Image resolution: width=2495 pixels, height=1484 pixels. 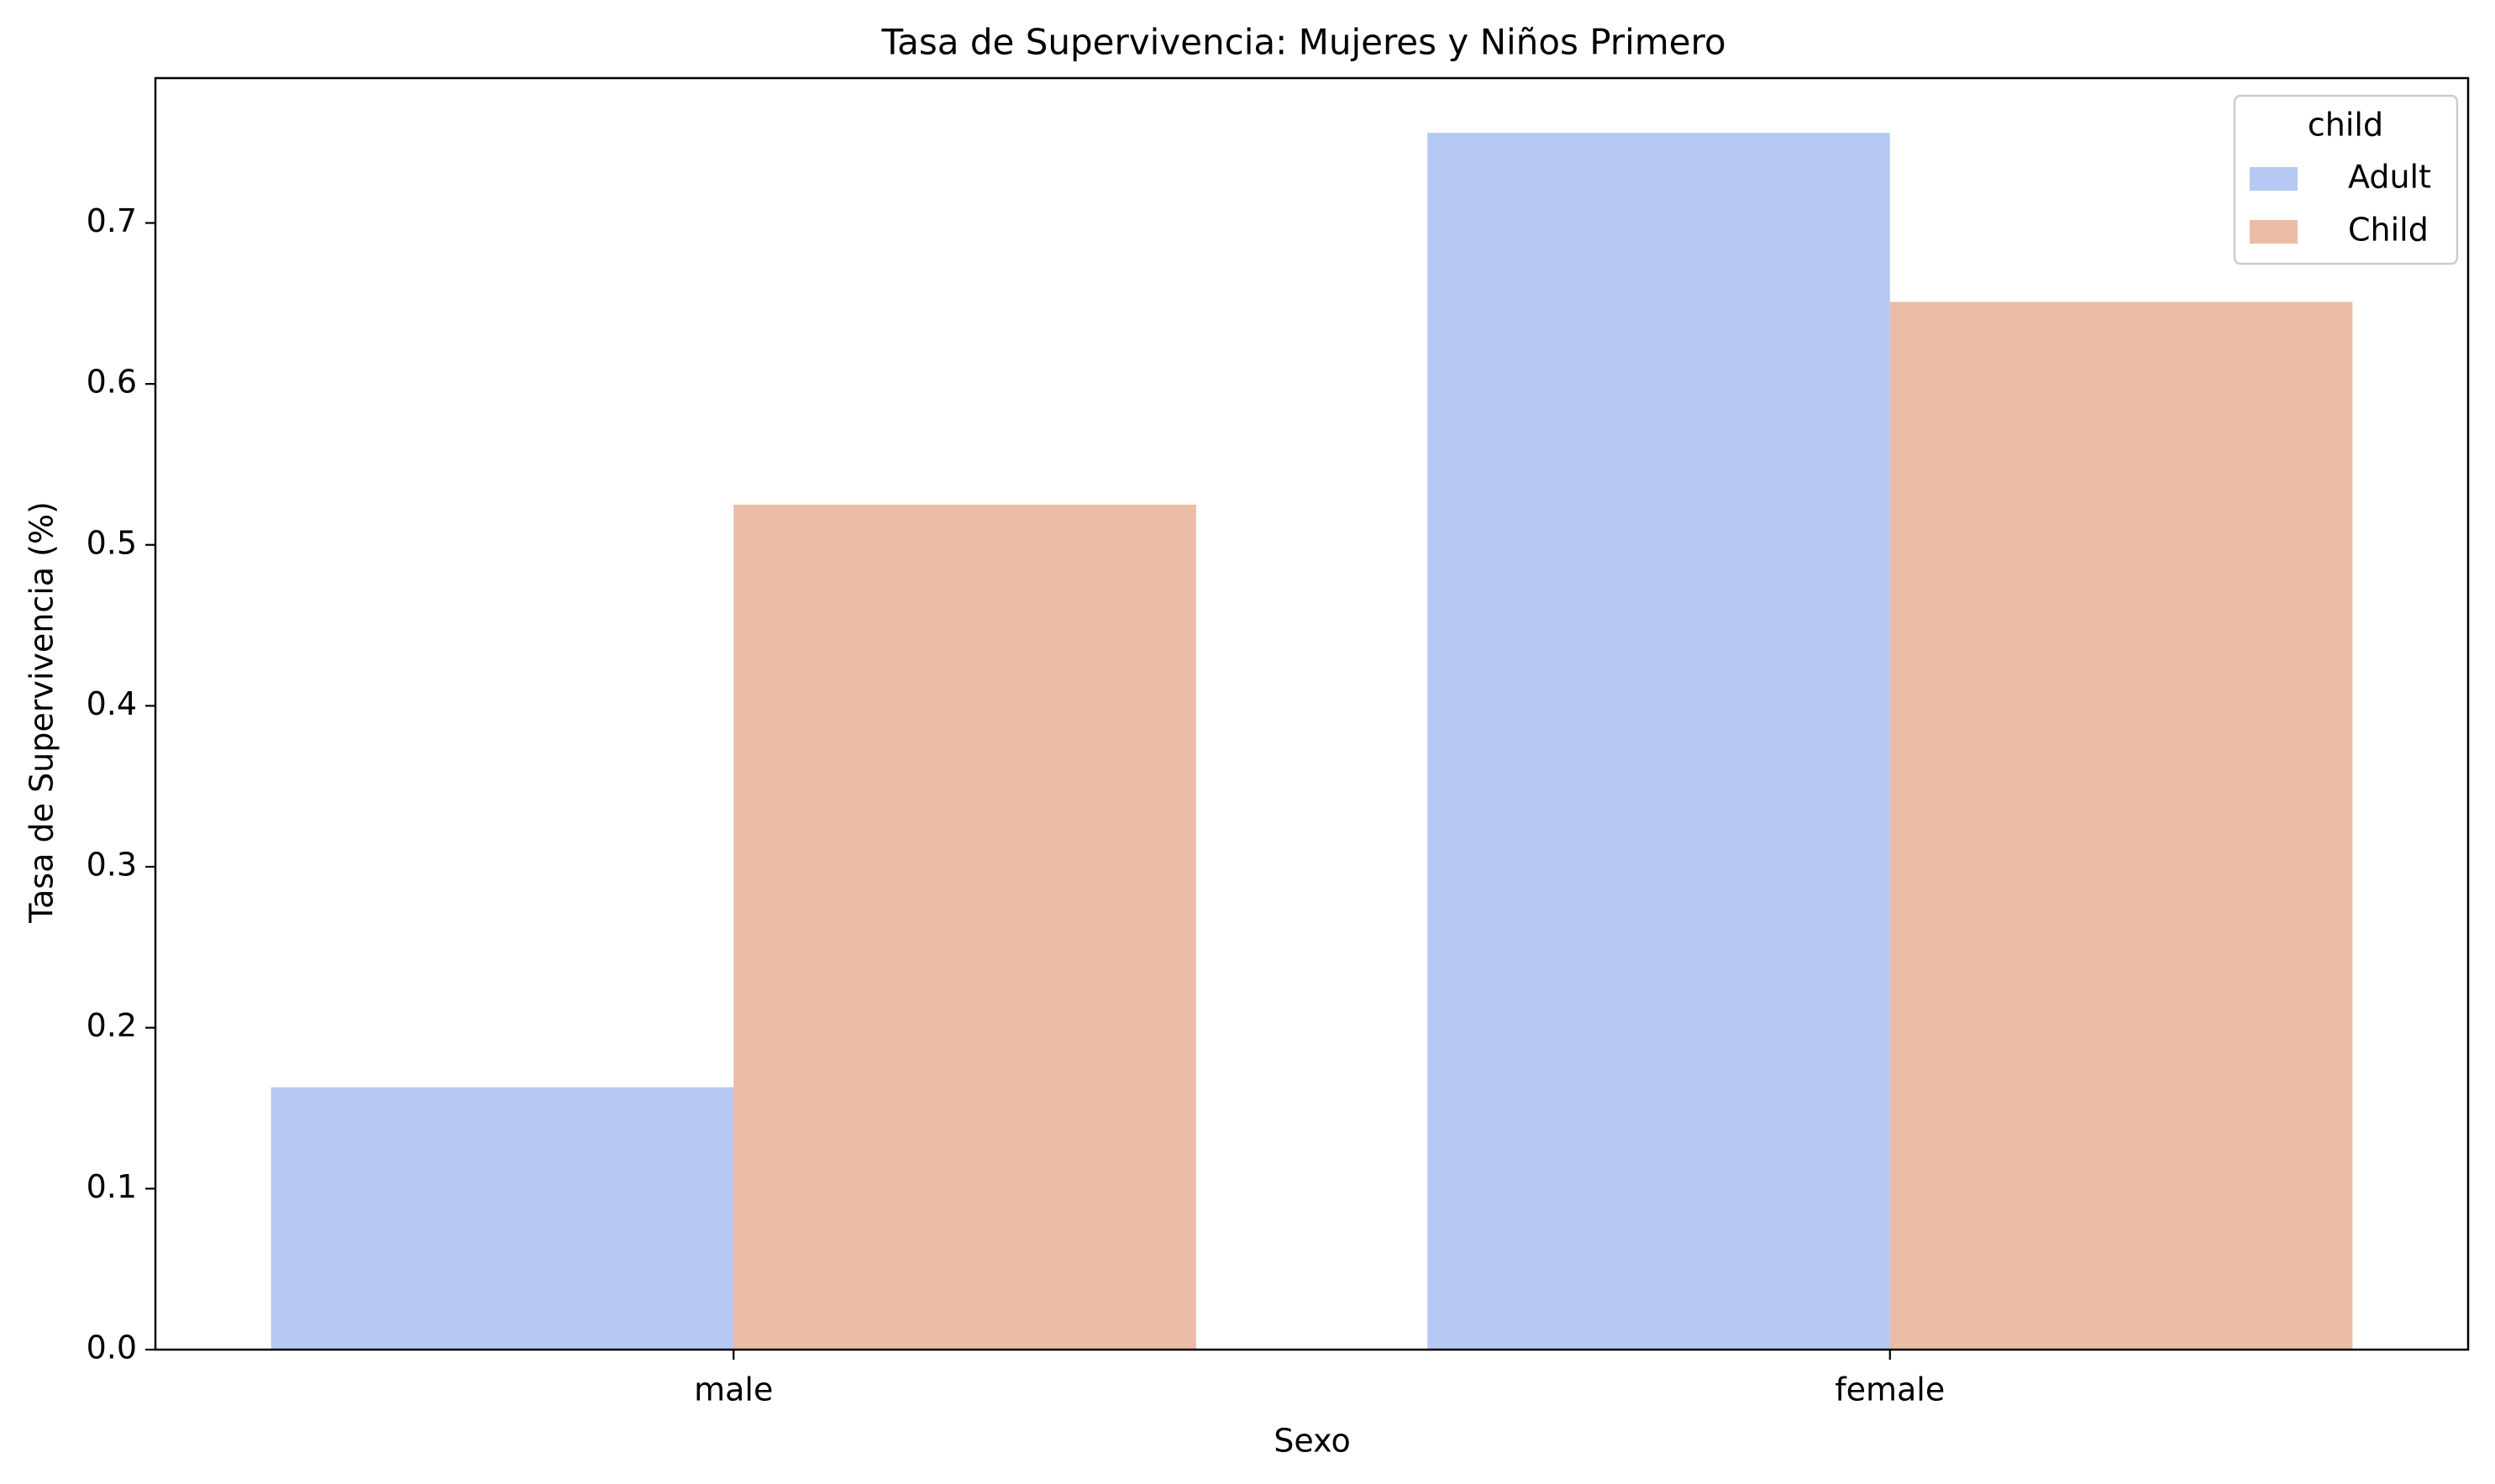 I want to click on y-tick-label: 0.7, so click(x=112, y=221).